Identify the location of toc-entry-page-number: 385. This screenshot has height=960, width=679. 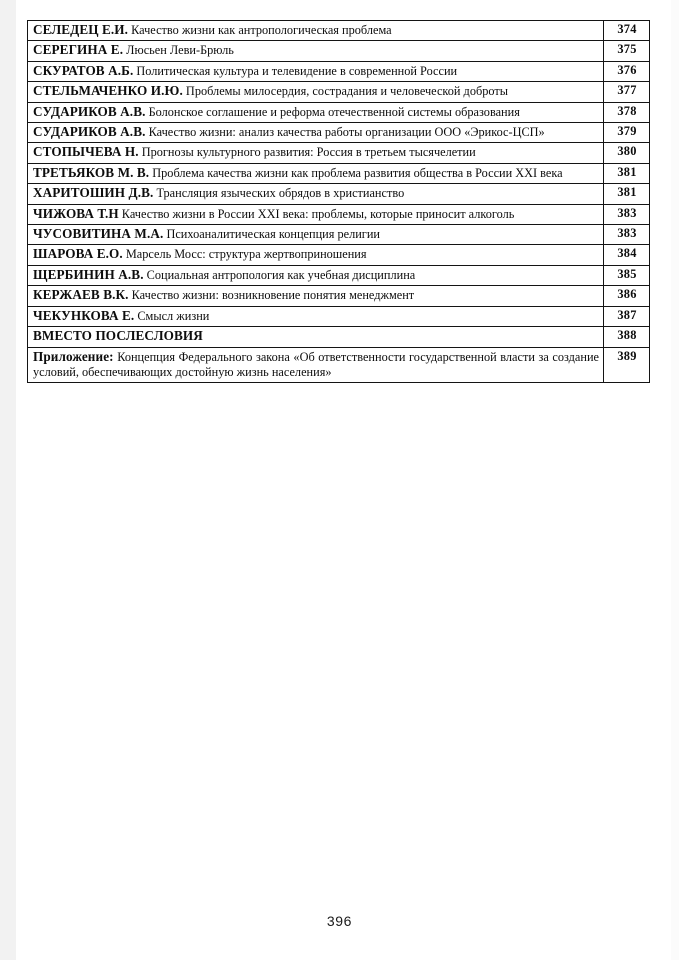
(626, 275).